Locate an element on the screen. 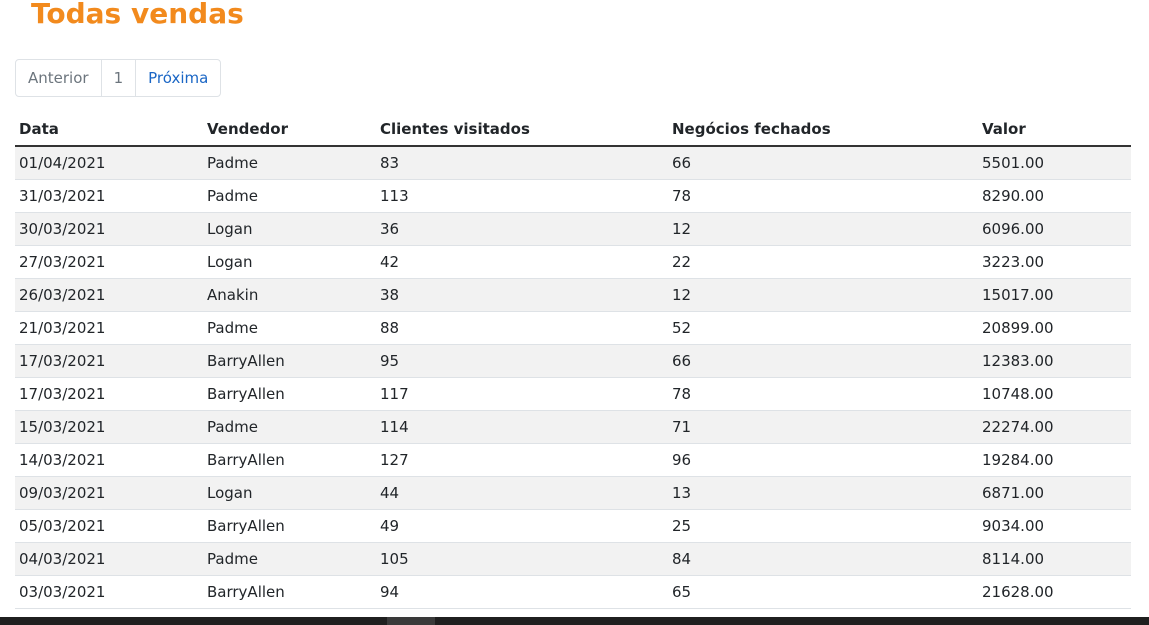 The image size is (1149, 625). page-title: Todas vendas is located at coordinates (137, 15).